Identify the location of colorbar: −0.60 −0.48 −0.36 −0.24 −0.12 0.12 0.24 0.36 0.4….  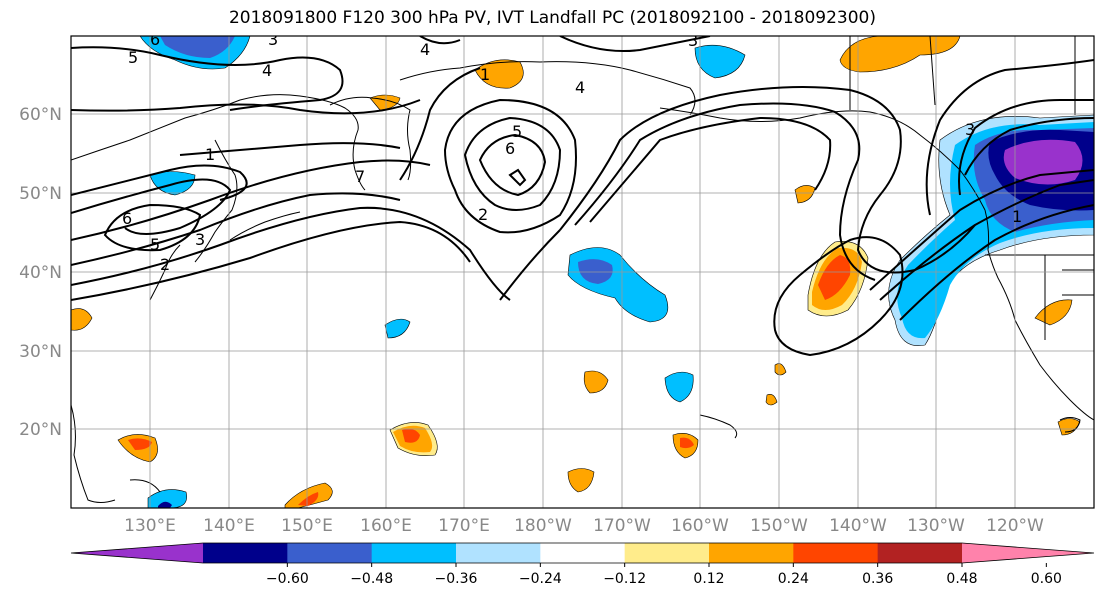
(582, 564).